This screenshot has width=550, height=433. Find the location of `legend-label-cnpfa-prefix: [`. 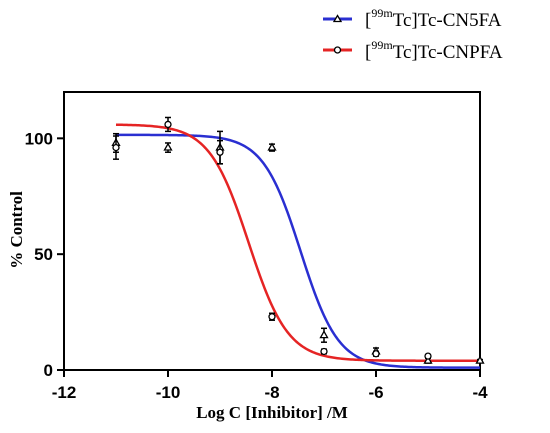

legend-label-cnpfa-prefix: [ is located at coordinates (368, 52).